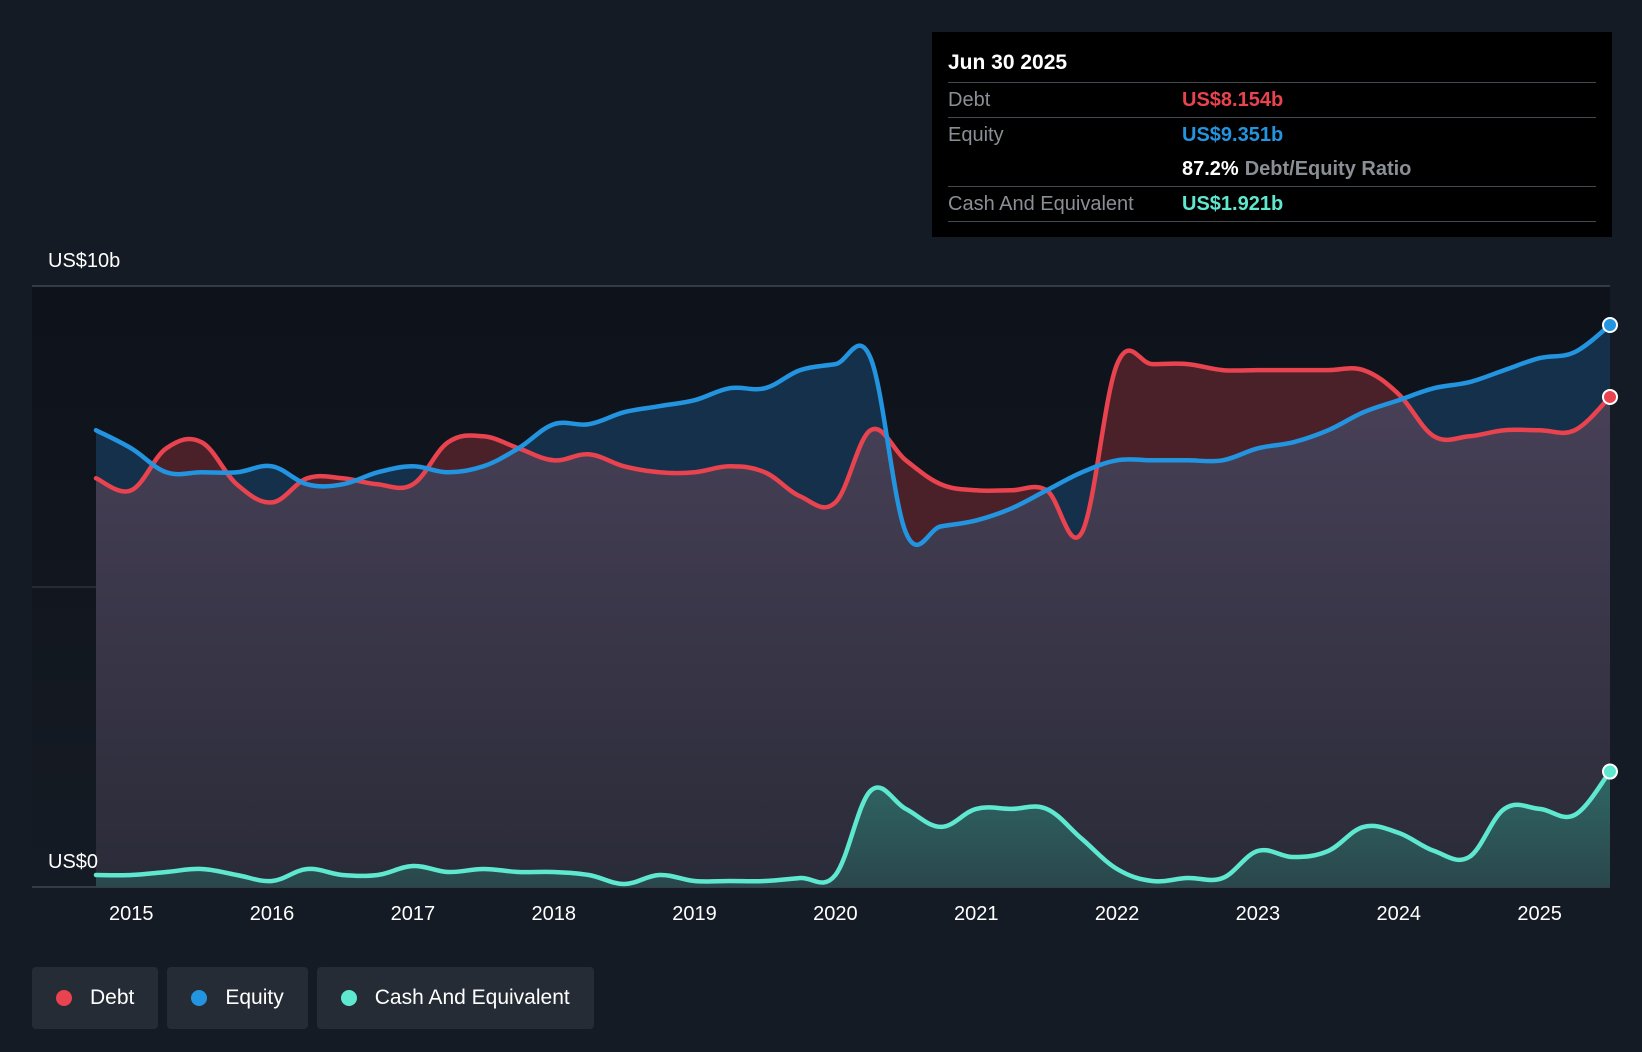  Describe the element at coordinates (1210, 169) in the screenshot. I see `tooltip-ratio-value: 87.2%` at that location.